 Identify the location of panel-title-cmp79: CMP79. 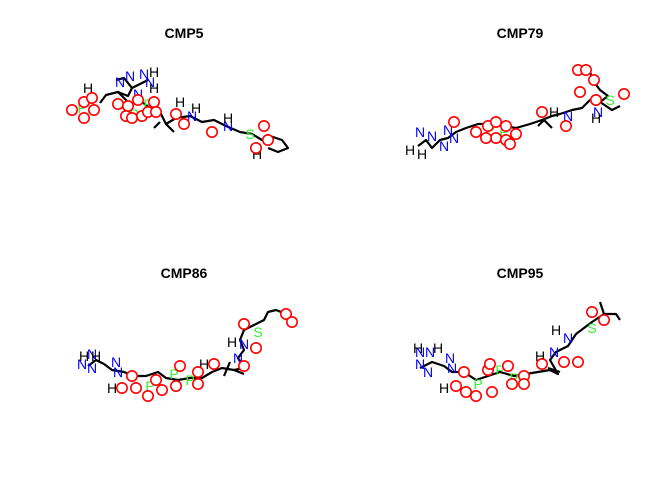
(520, 33).